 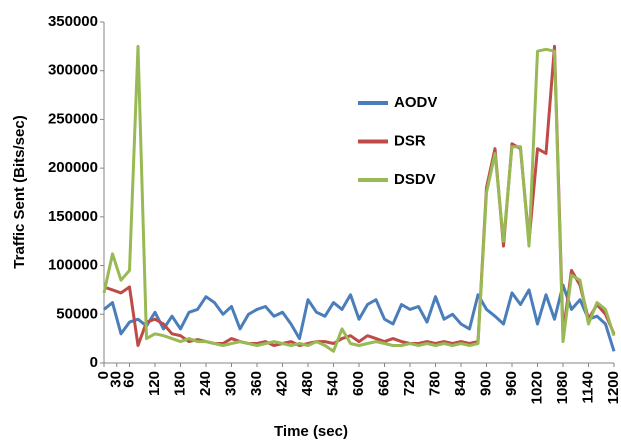 What do you see at coordinates (415, 179) in the screenshot?
I see `legend-label: DSDV` at bounding box center [415, 179].